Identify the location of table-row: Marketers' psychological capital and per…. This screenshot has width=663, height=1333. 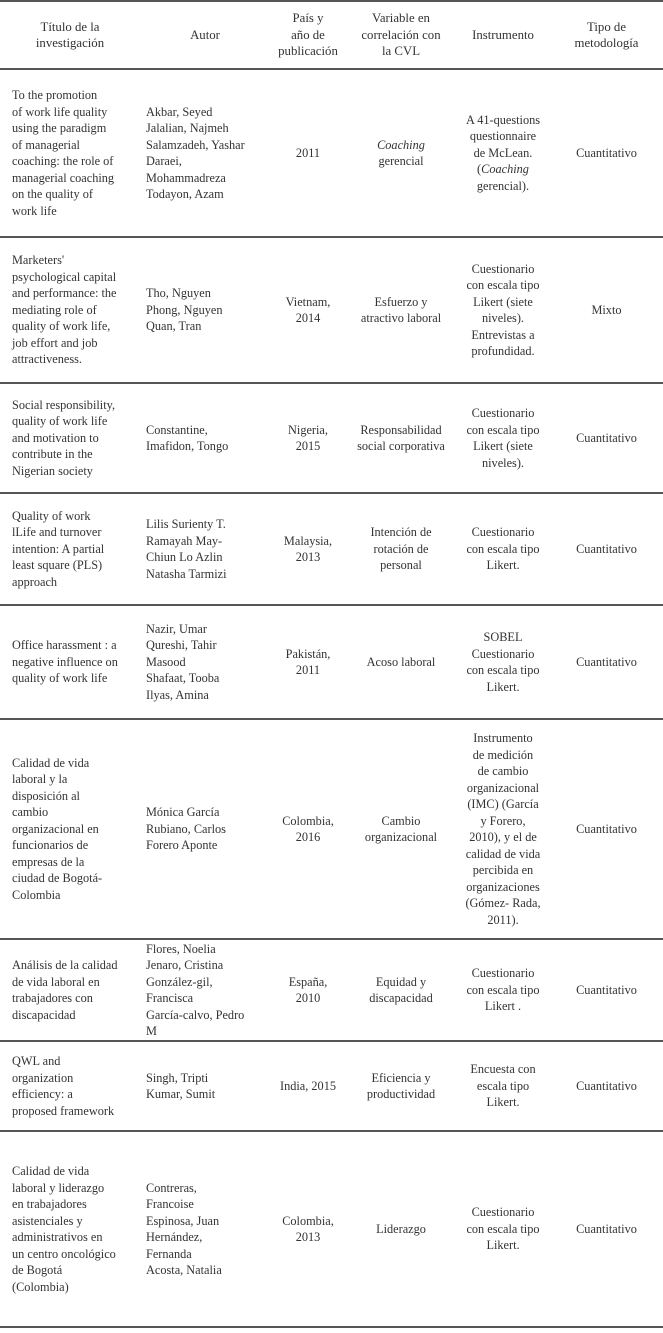
(331, 310).